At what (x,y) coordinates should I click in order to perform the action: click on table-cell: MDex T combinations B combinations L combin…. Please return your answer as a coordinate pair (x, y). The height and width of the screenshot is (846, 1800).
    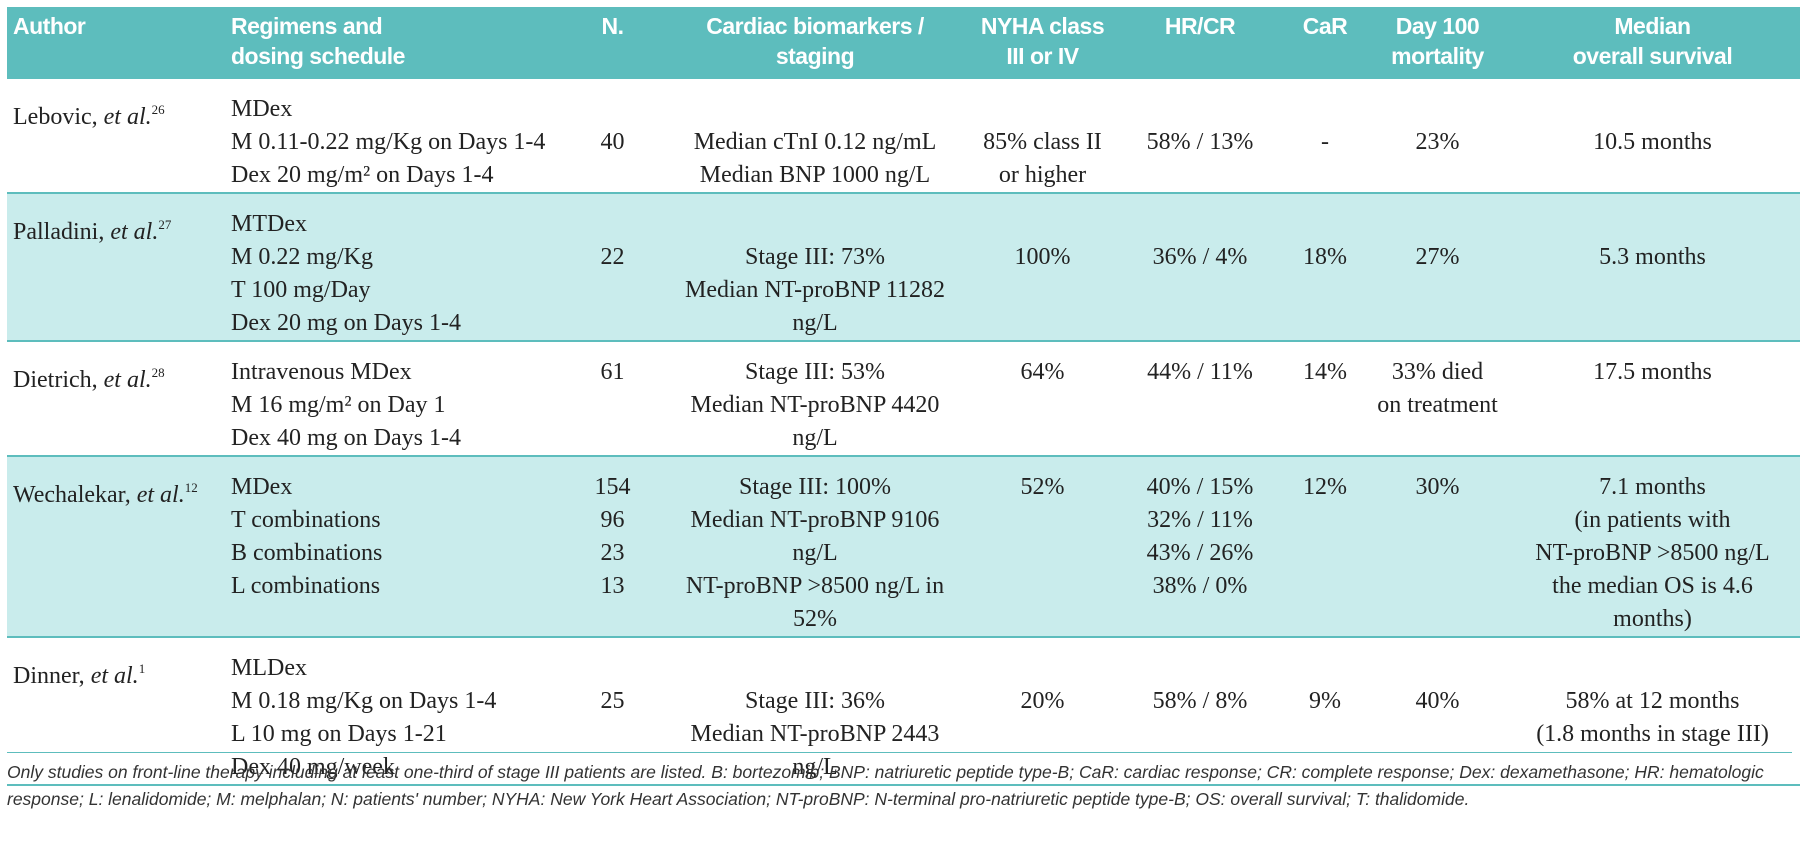
    Looking at the image, I should click on (392, 546).